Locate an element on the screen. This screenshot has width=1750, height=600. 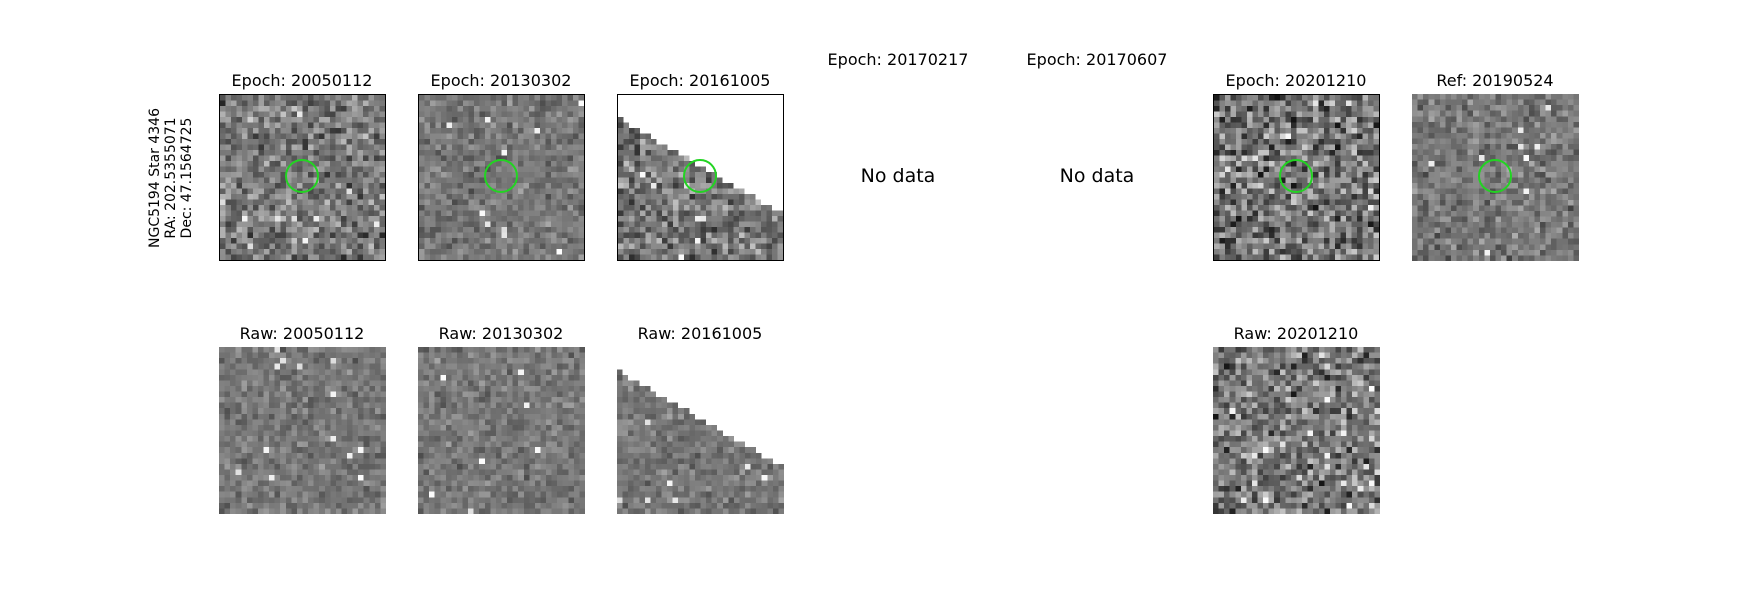
target-ra: RA: 202.5355071 is located at coordinates (171, 178).